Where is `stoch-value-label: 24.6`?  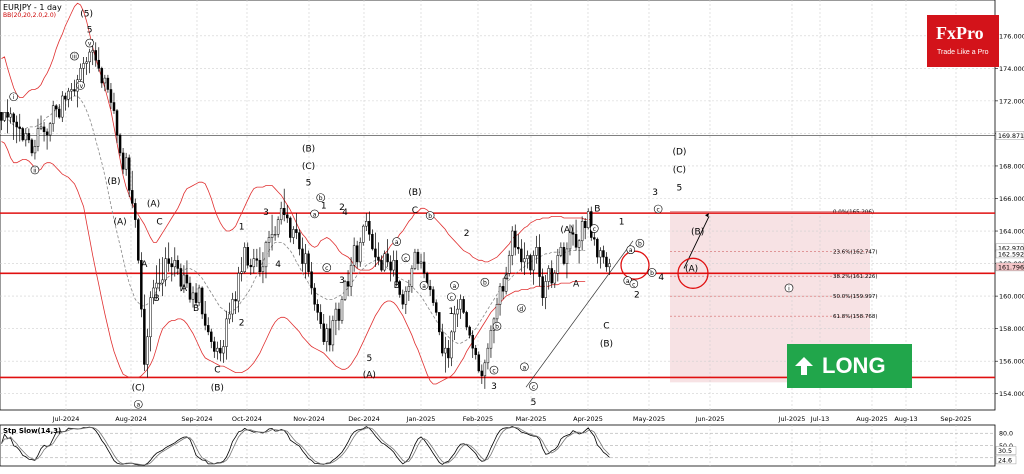
stoch-value-label: 24.6 is located at coordinates (1005, 460).